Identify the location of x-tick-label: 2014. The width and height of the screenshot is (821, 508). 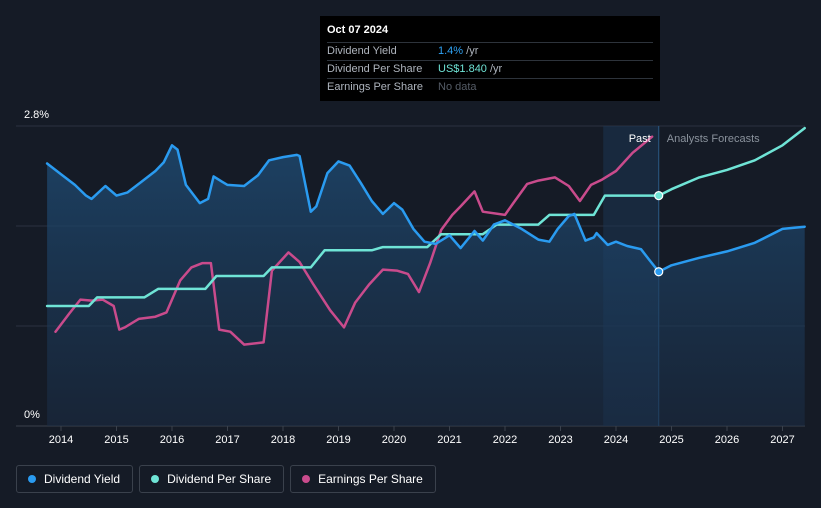
(61, 440).